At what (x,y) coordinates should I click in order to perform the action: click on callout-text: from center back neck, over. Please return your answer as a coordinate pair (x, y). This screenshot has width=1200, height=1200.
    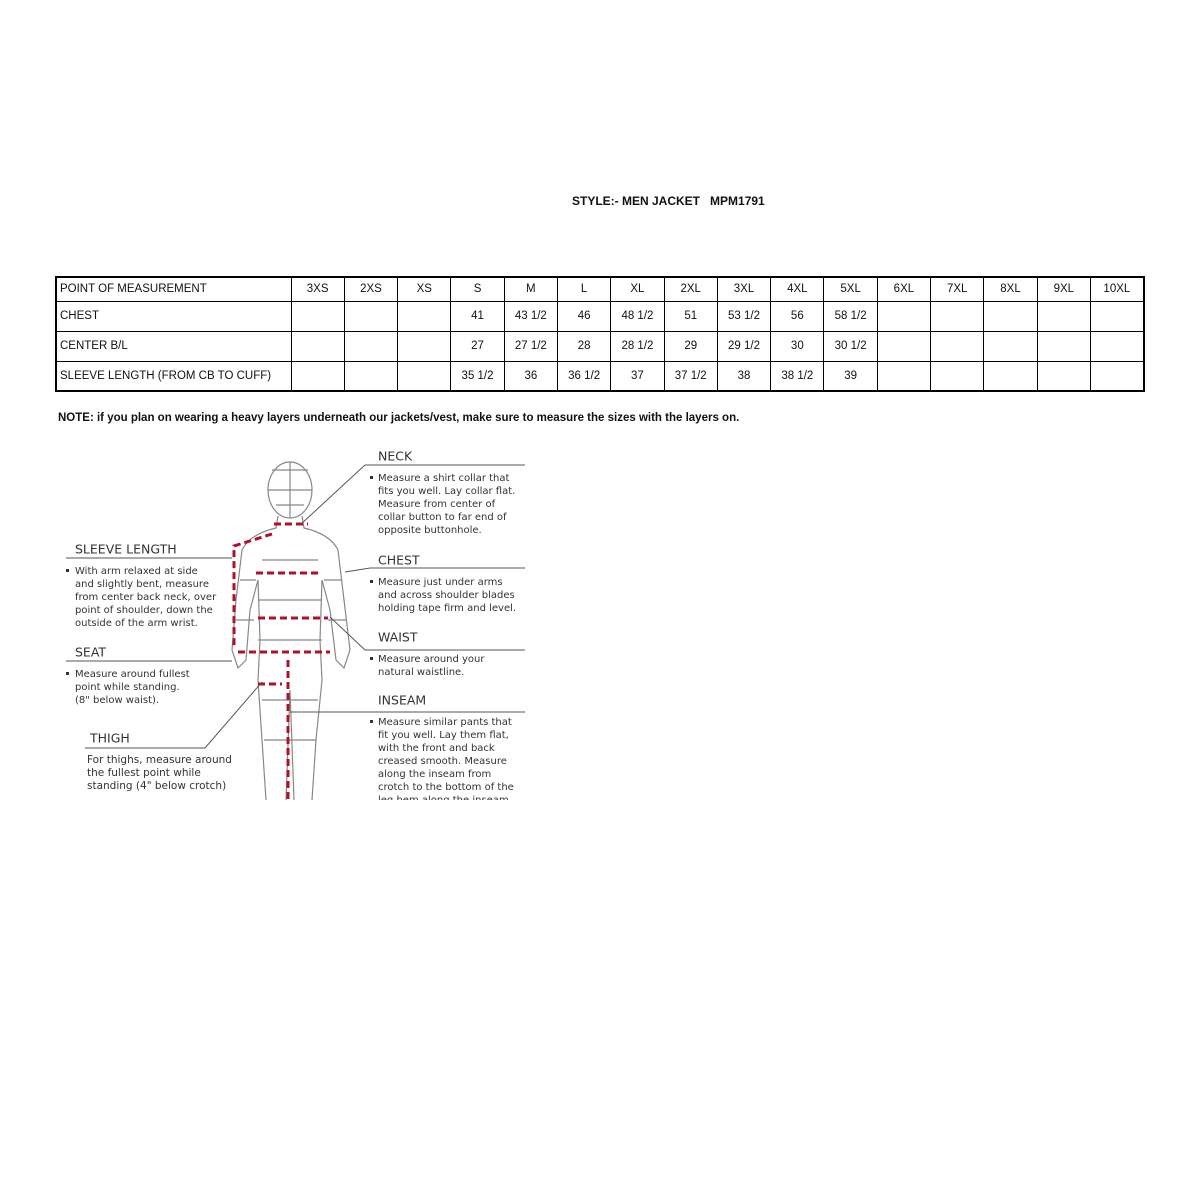
    Looking at the image, I should click on (146, 597).